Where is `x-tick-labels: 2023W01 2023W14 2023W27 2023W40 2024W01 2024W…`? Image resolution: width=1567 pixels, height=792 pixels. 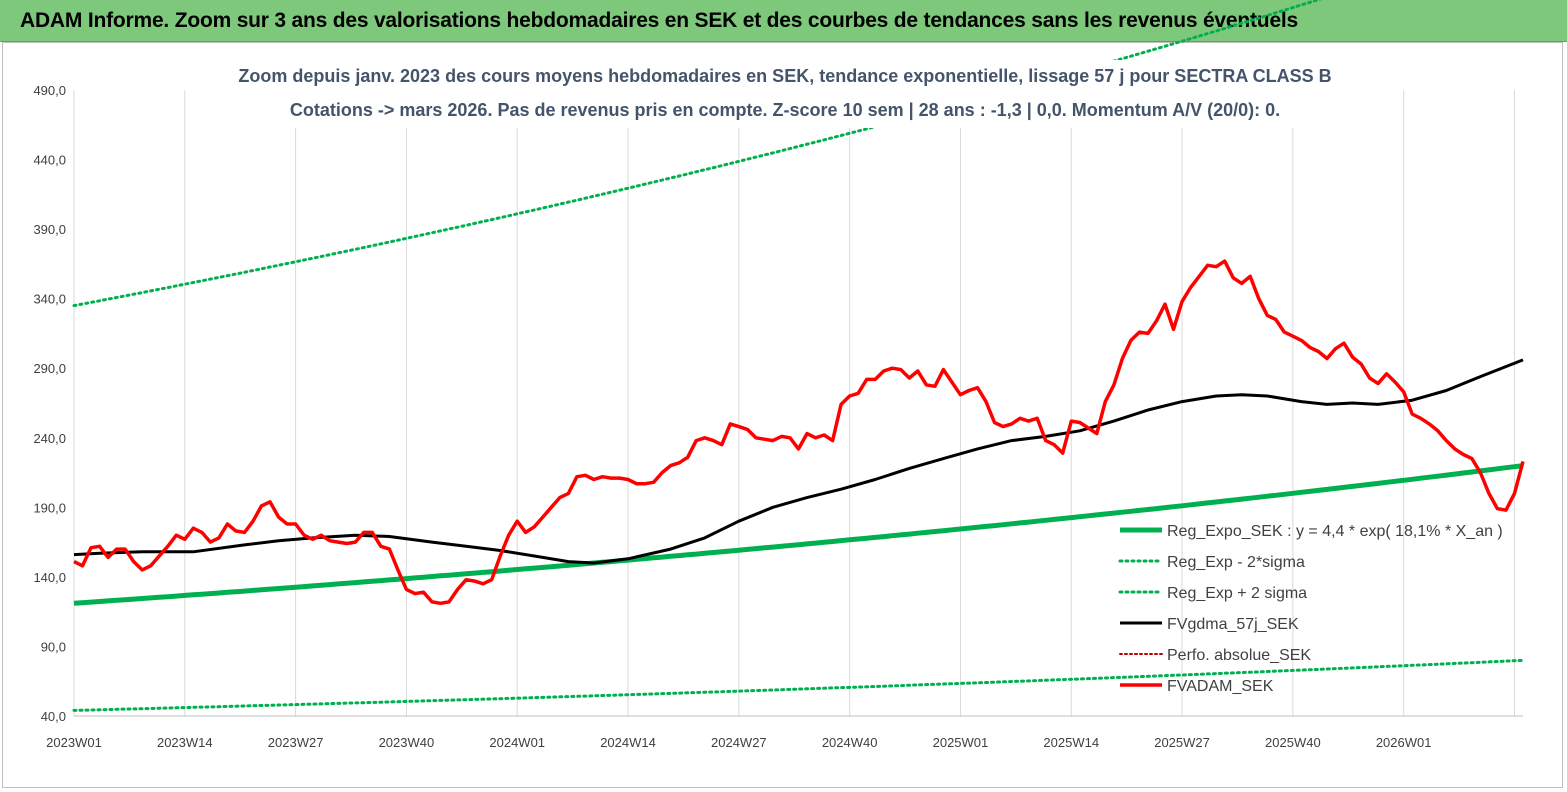 x-tick-labels: 2023W01 2023W14 2023W27 2023W40 2024W01 2024W… is located at coordinates (738, 742).